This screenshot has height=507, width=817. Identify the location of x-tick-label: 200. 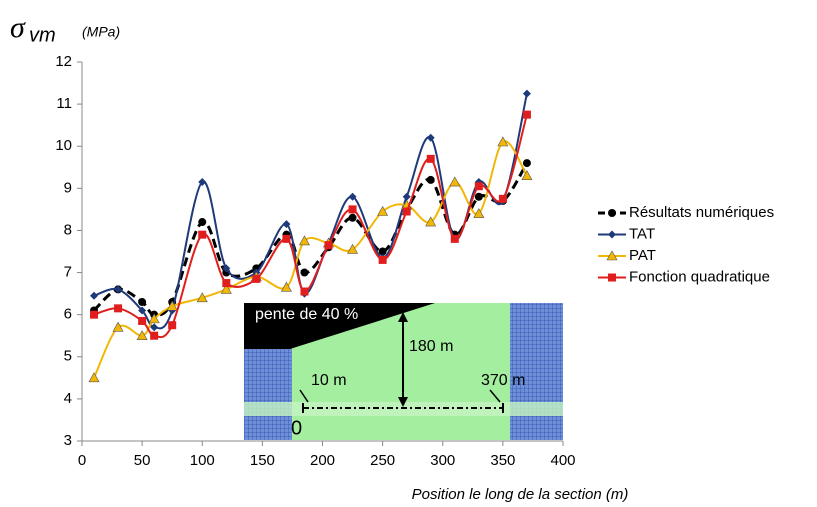
(322, 460).